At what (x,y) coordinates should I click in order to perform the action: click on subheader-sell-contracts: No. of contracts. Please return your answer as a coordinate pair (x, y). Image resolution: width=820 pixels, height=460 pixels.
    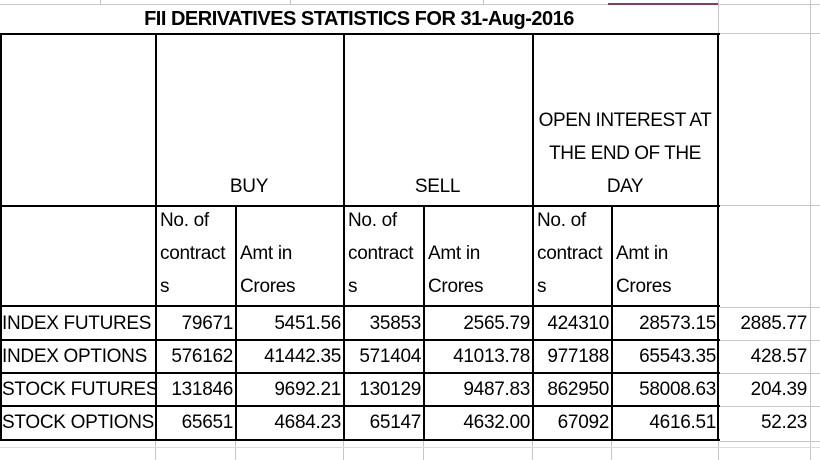
    Looking at the image, I should click on (383, 255).